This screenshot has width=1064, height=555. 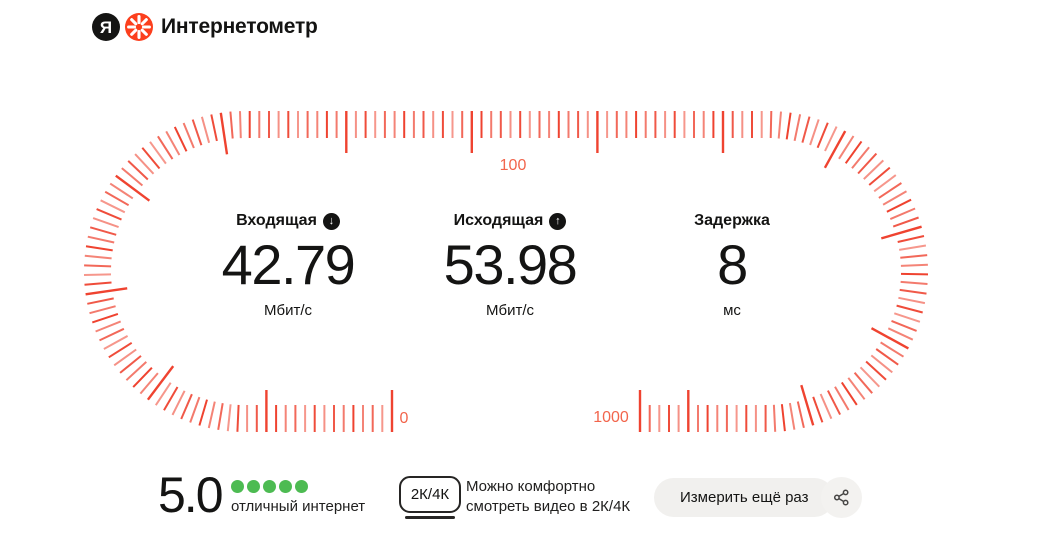 What do you see at coordinates (744, 497) in the screenshot?
I see `measure-again-button: Измерить ещё раз` at bounding box center [744, 497].